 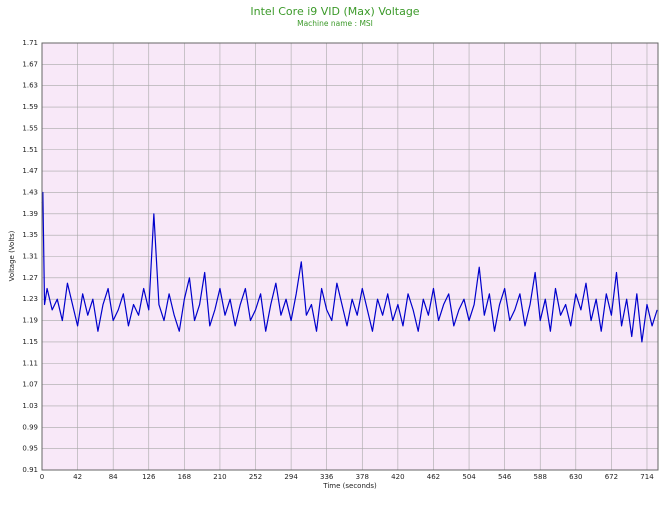 What do you see at coordinates (362, 477) in the screenshot?
I see `x-tick-label: 378` at bounding box center [362, 477].